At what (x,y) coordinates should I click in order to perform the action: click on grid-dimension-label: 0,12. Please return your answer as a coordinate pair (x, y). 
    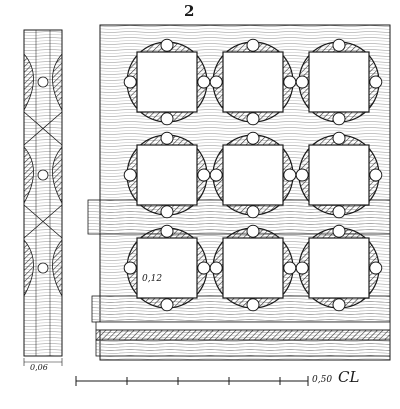
    Looking at the image, I should click on (152, 279).